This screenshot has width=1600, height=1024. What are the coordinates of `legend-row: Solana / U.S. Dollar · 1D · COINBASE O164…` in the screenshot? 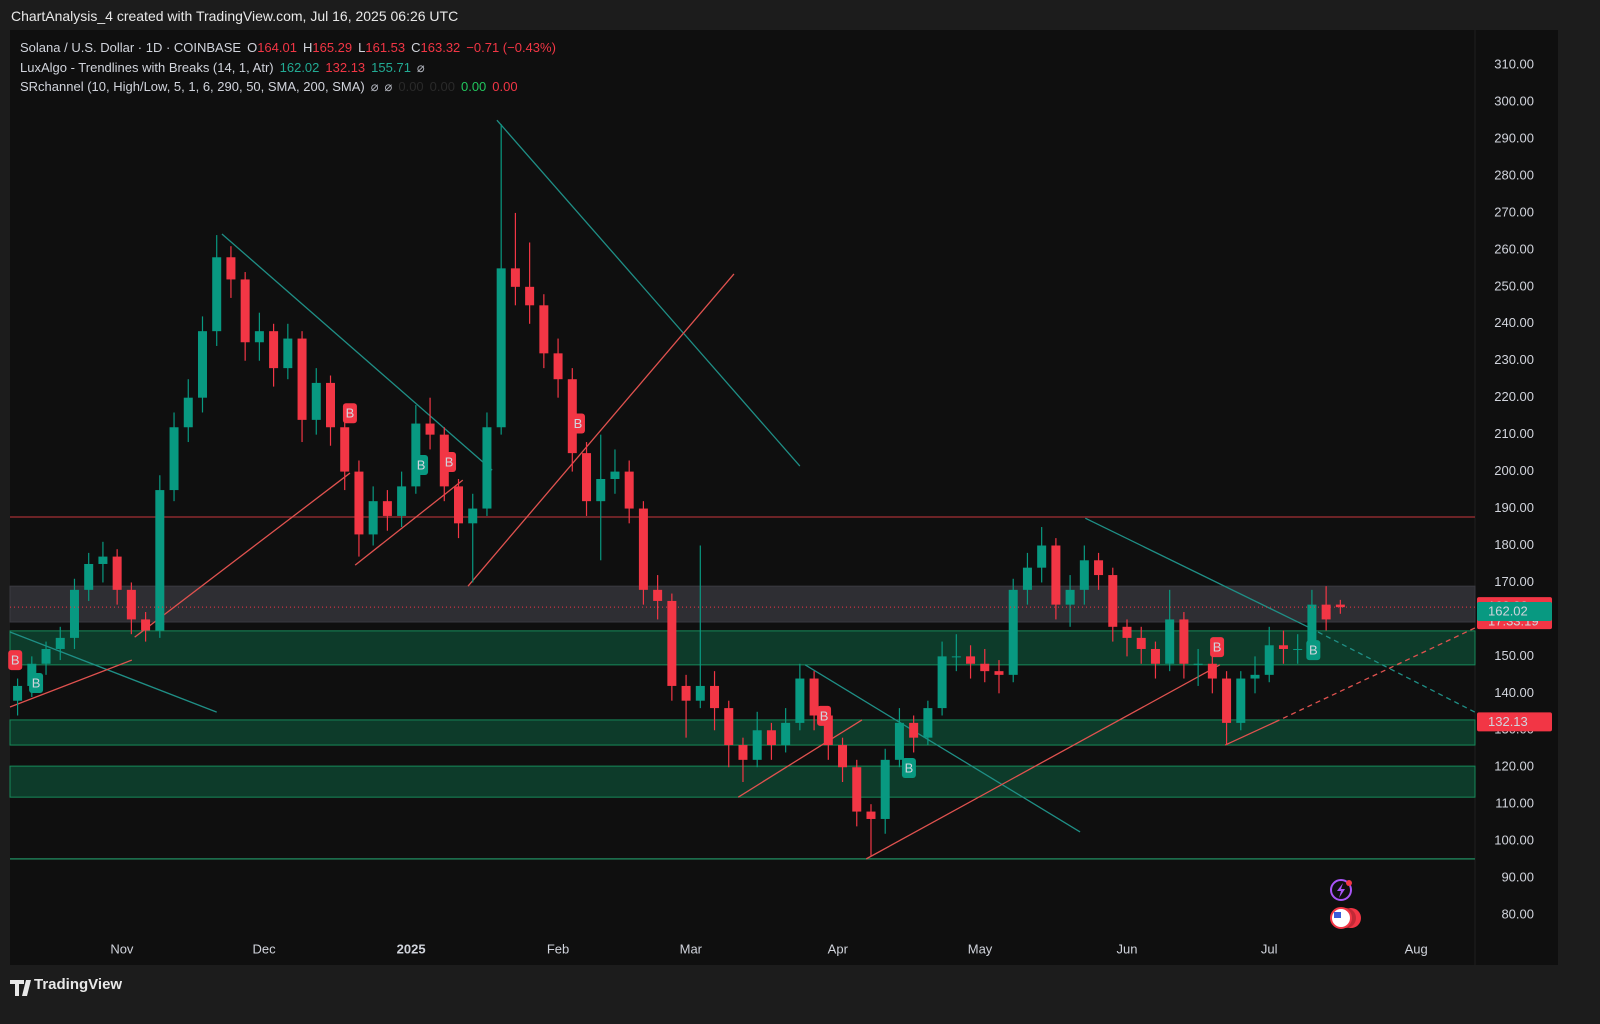 It's located at (288, 48).